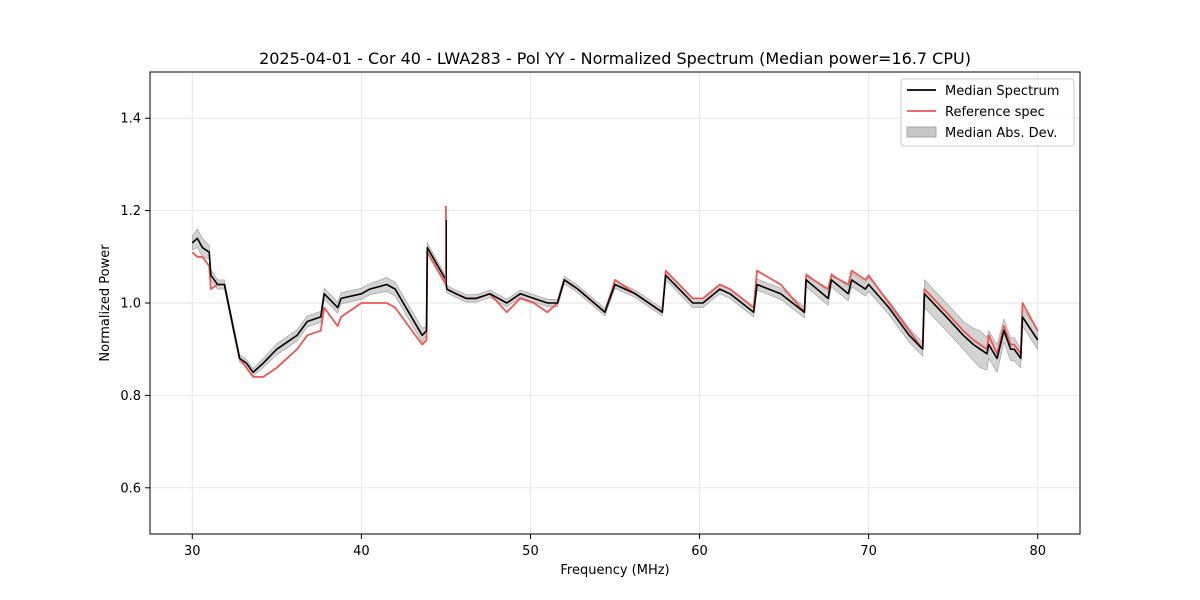 The height and width of the screenshot is (600, 1200). I want to click on legend-box, so click(987, 112).